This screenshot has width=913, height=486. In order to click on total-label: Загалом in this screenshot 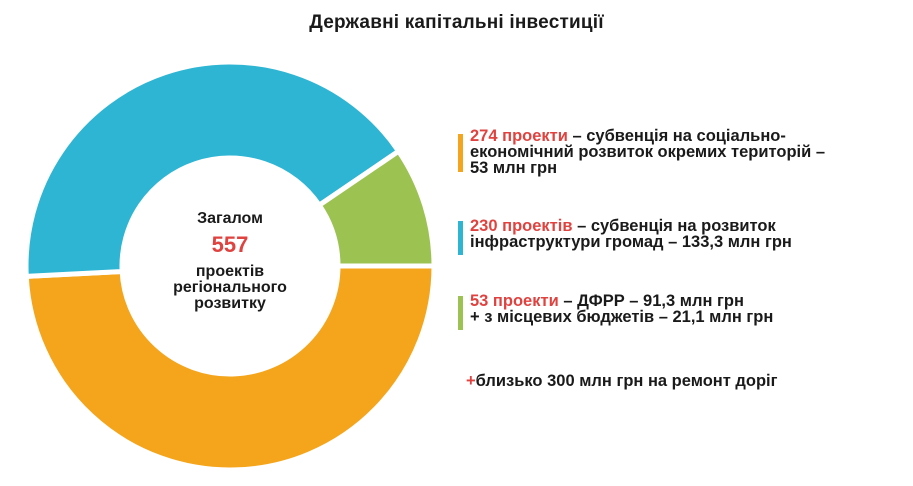, I will do `click(230, 218)`.